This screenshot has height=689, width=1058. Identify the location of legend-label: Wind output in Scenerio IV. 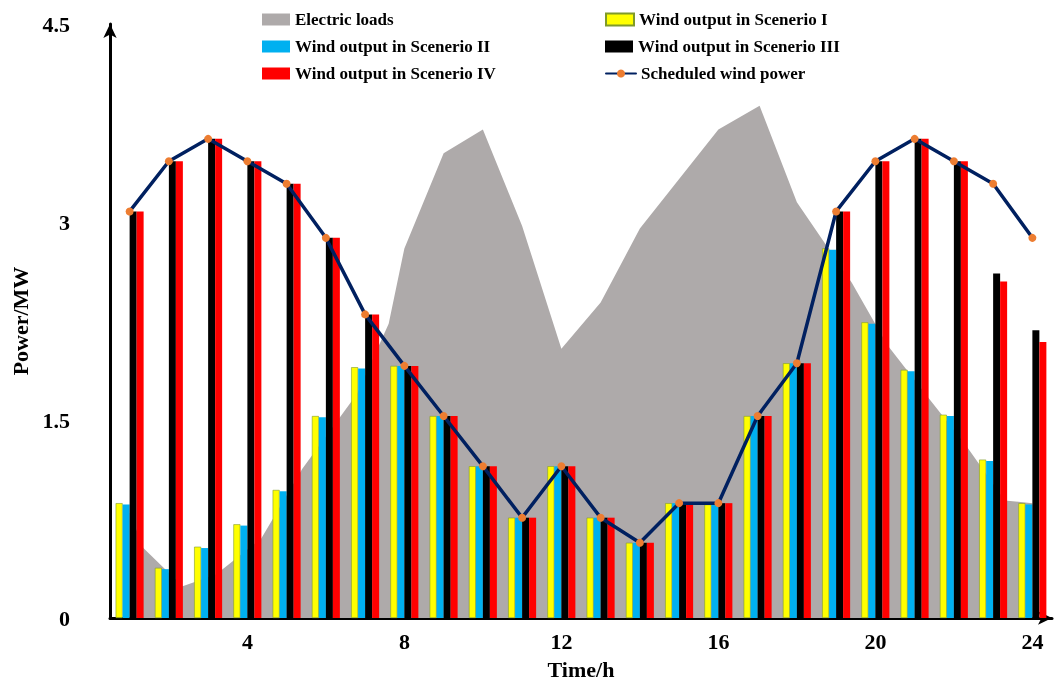
(396, 73).